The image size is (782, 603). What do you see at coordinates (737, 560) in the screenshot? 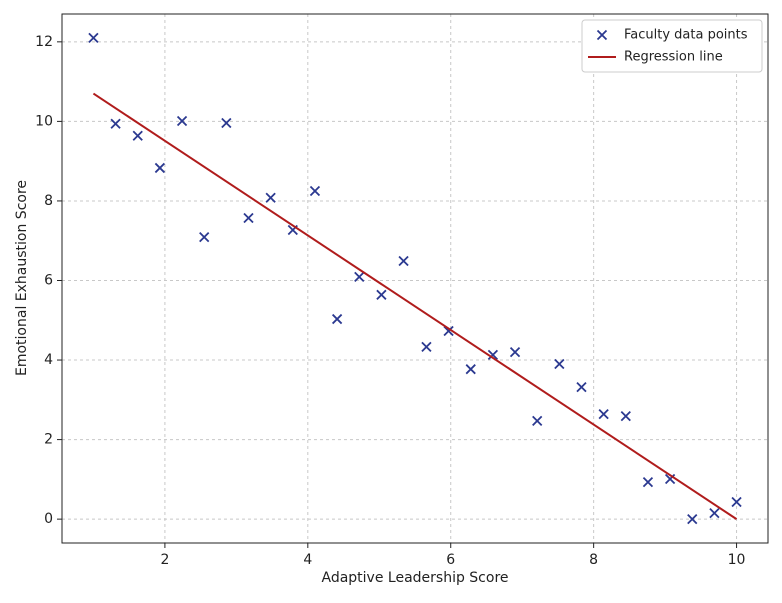
I see `x-tick-label: 10` at bounding box center [737, 560].